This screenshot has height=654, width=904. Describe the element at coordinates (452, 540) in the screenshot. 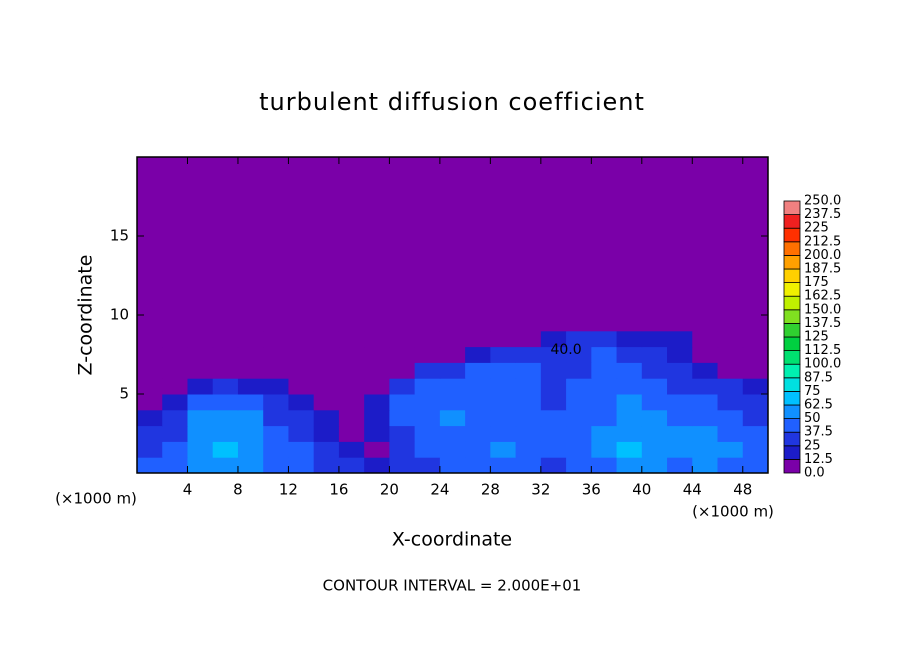

I see `x-axis-label: X-coordinate` at that location.